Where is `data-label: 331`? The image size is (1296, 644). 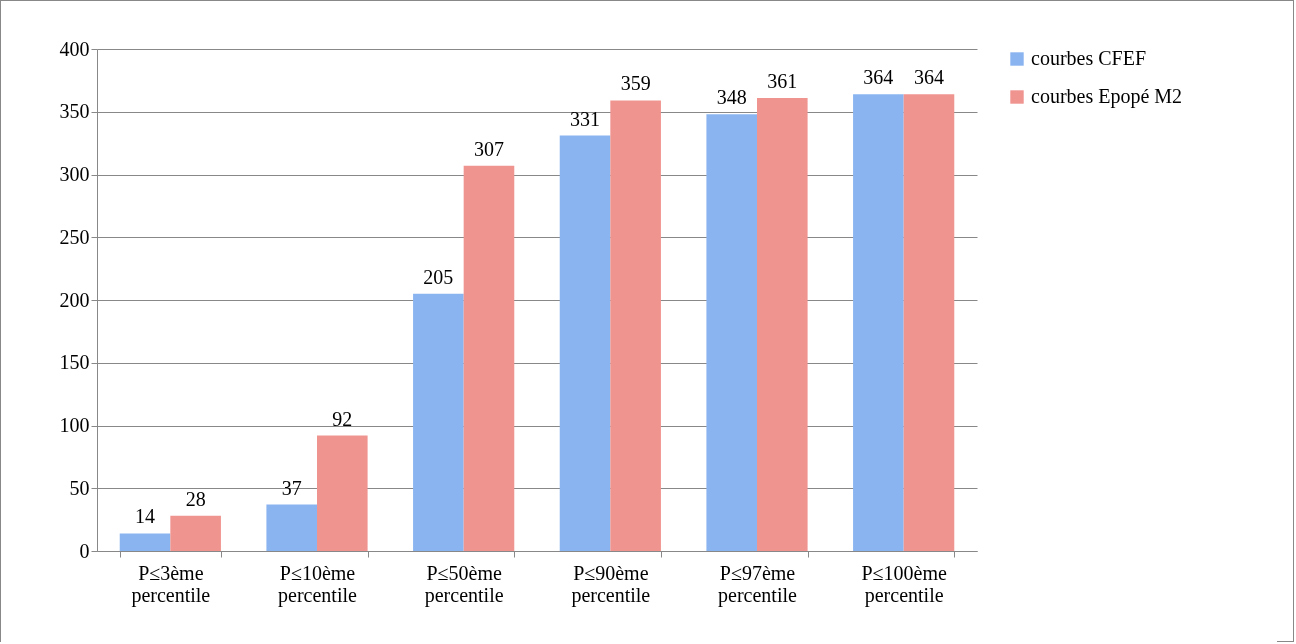
data-label: 331 is located at coordinates (585, 118).